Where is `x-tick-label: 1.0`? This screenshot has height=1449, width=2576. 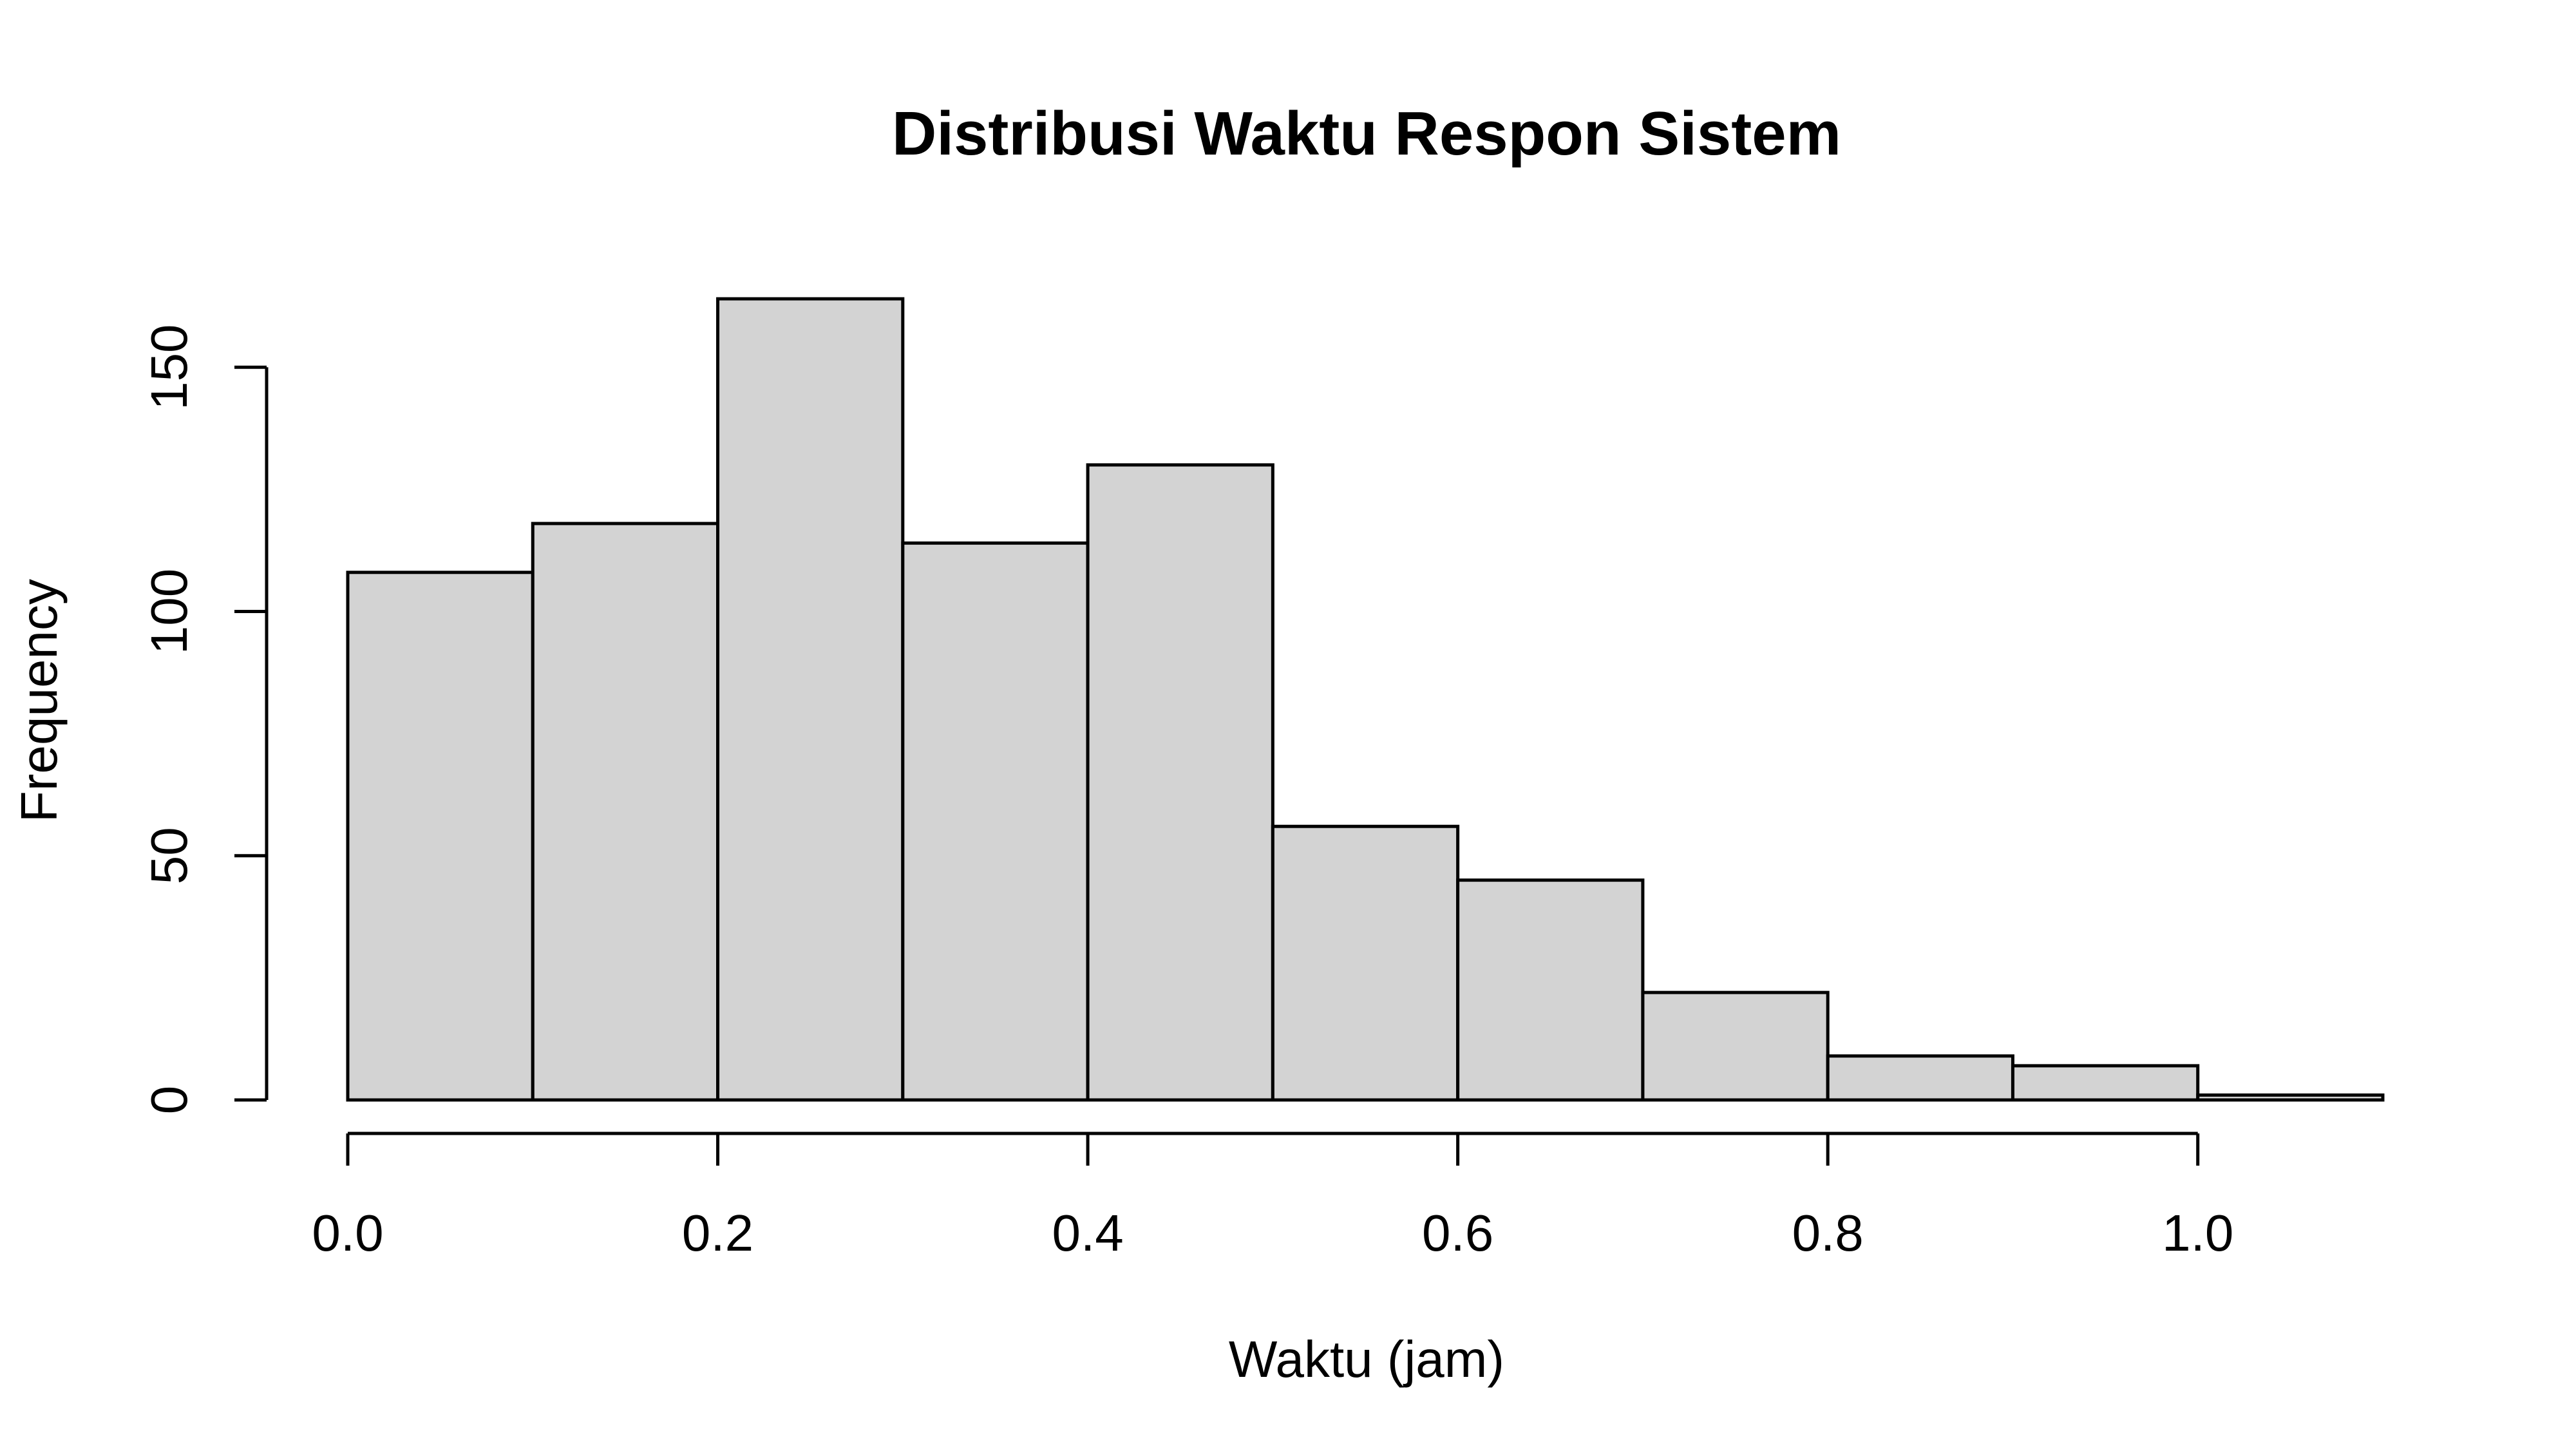
x-tick-label: 1.0 is located at coordinates (2198, 1233).